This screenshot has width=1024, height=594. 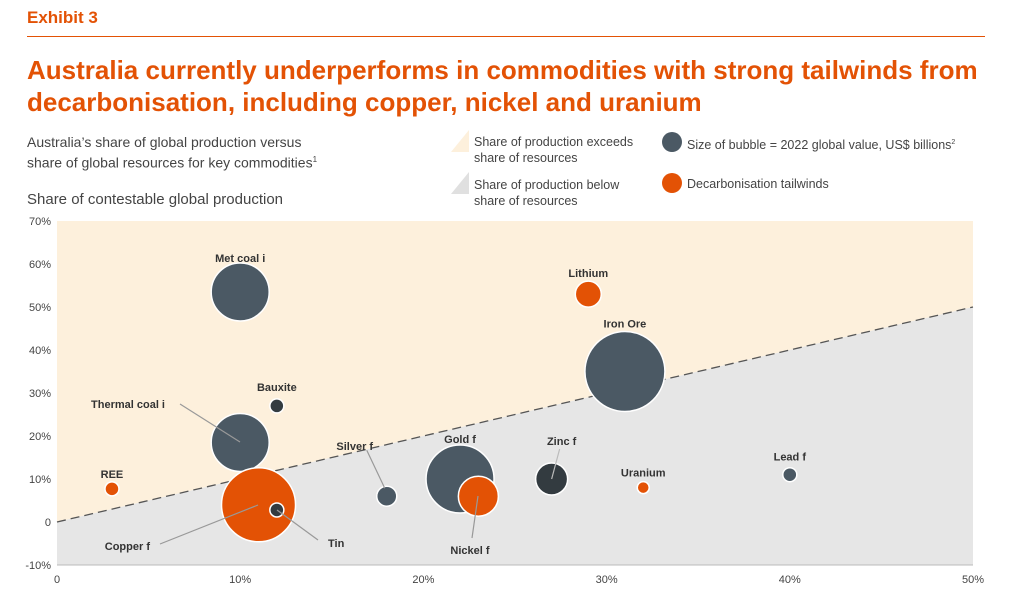 What do you see at coordinates (758, 184) in the screenshot?
I see `legend-decarb: Decarbonisation tailwinds` at bounding box center [758, 184].